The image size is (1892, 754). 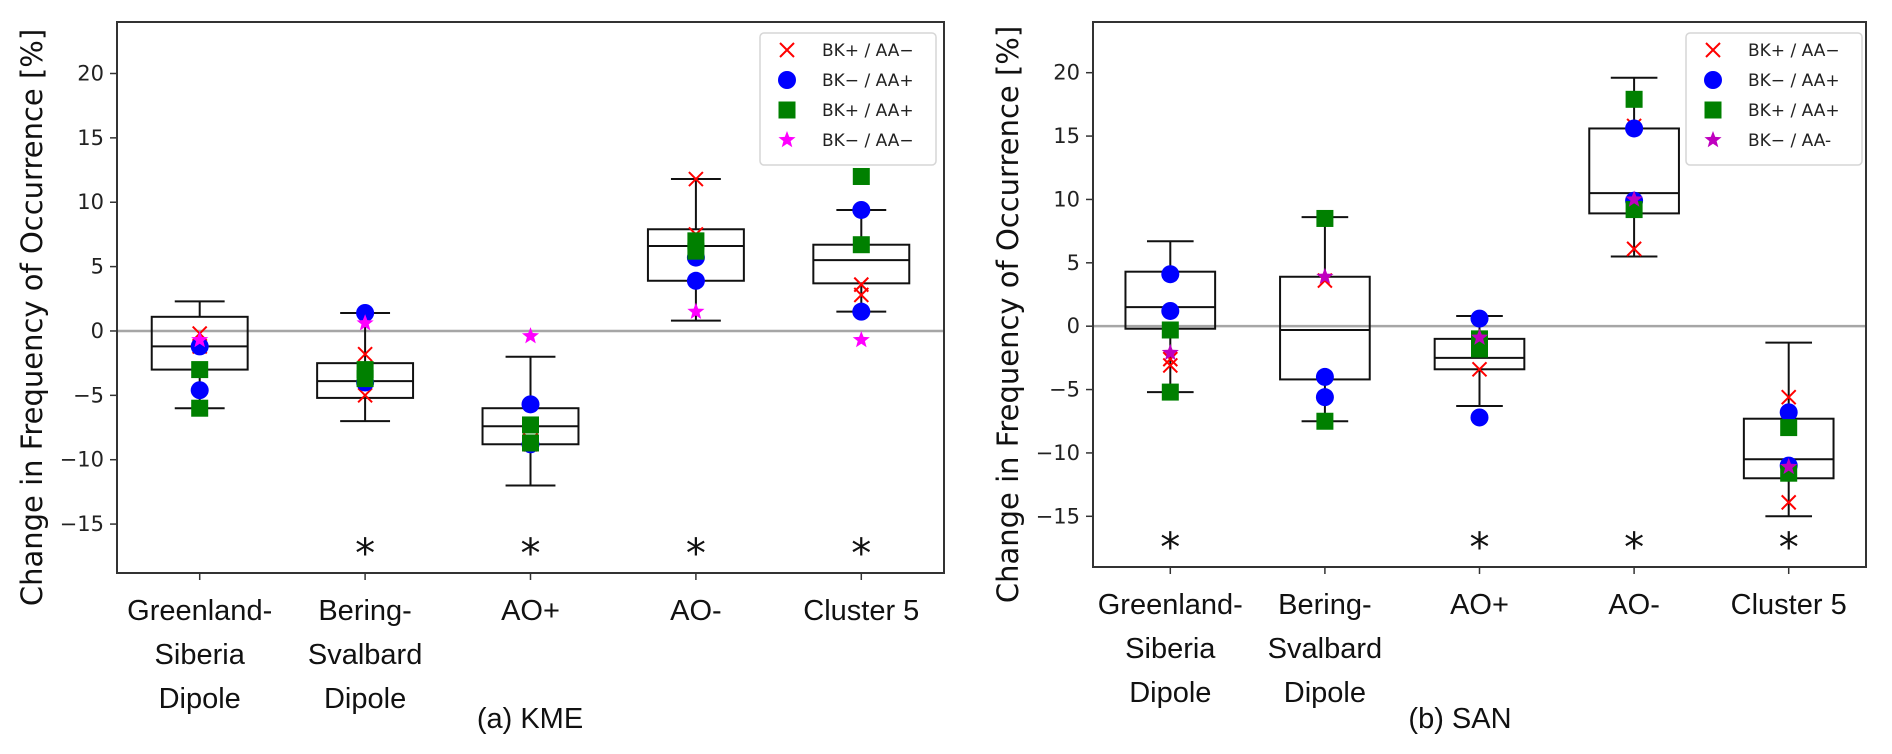 What do you see at coordinates (1794, 111) in the screenshot?
I see `legend-label: BK+ / AA+` at bounding box center [1794, 111].